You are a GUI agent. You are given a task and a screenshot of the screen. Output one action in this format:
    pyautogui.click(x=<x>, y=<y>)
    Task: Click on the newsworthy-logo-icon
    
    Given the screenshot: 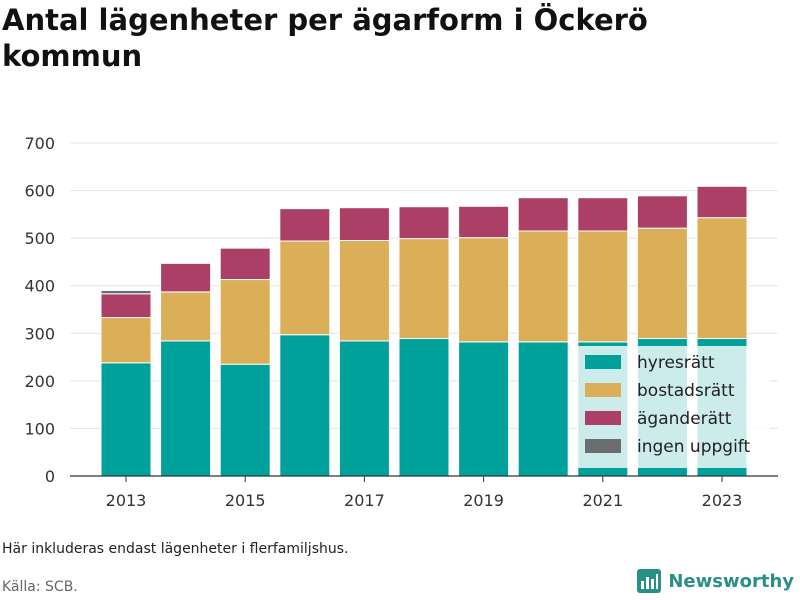 What is the action you would take?
    pyautogui.click(x=649, y=581)
    